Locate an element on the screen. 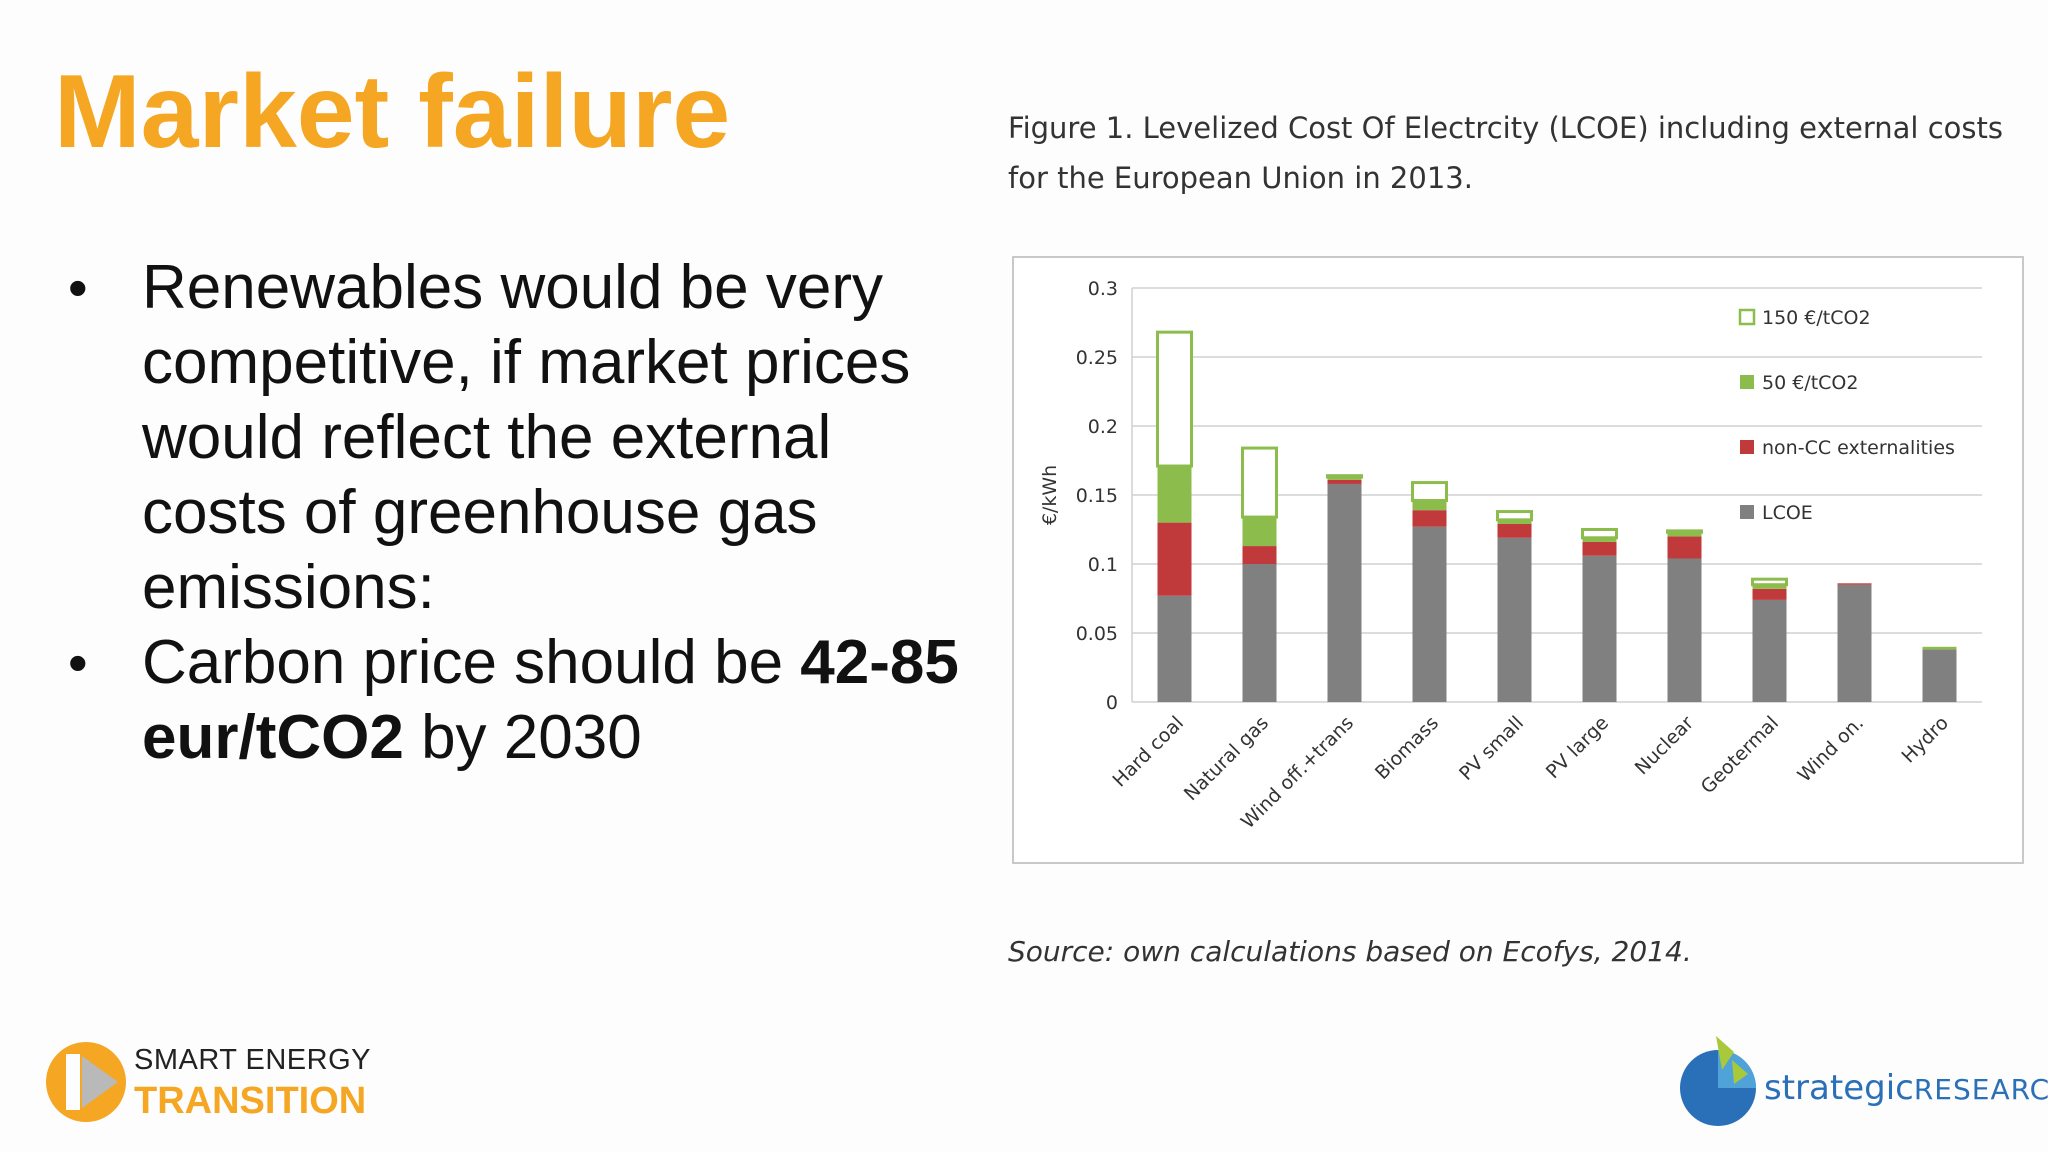  y-tick-label-0: 0 is located at coordinates (1112, 703).